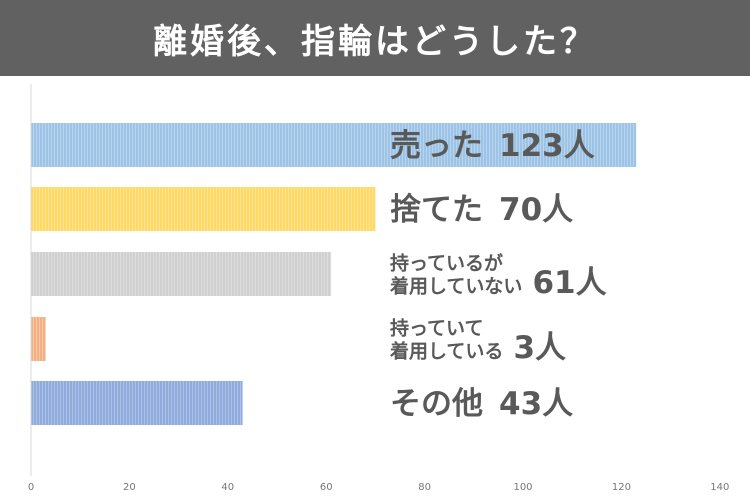 This screenshot has width=750, height=500. What do you see at coordinates (424, 487) in the screenshot?
I see `x-tick-label: 80` at bounding box center [424, 487].